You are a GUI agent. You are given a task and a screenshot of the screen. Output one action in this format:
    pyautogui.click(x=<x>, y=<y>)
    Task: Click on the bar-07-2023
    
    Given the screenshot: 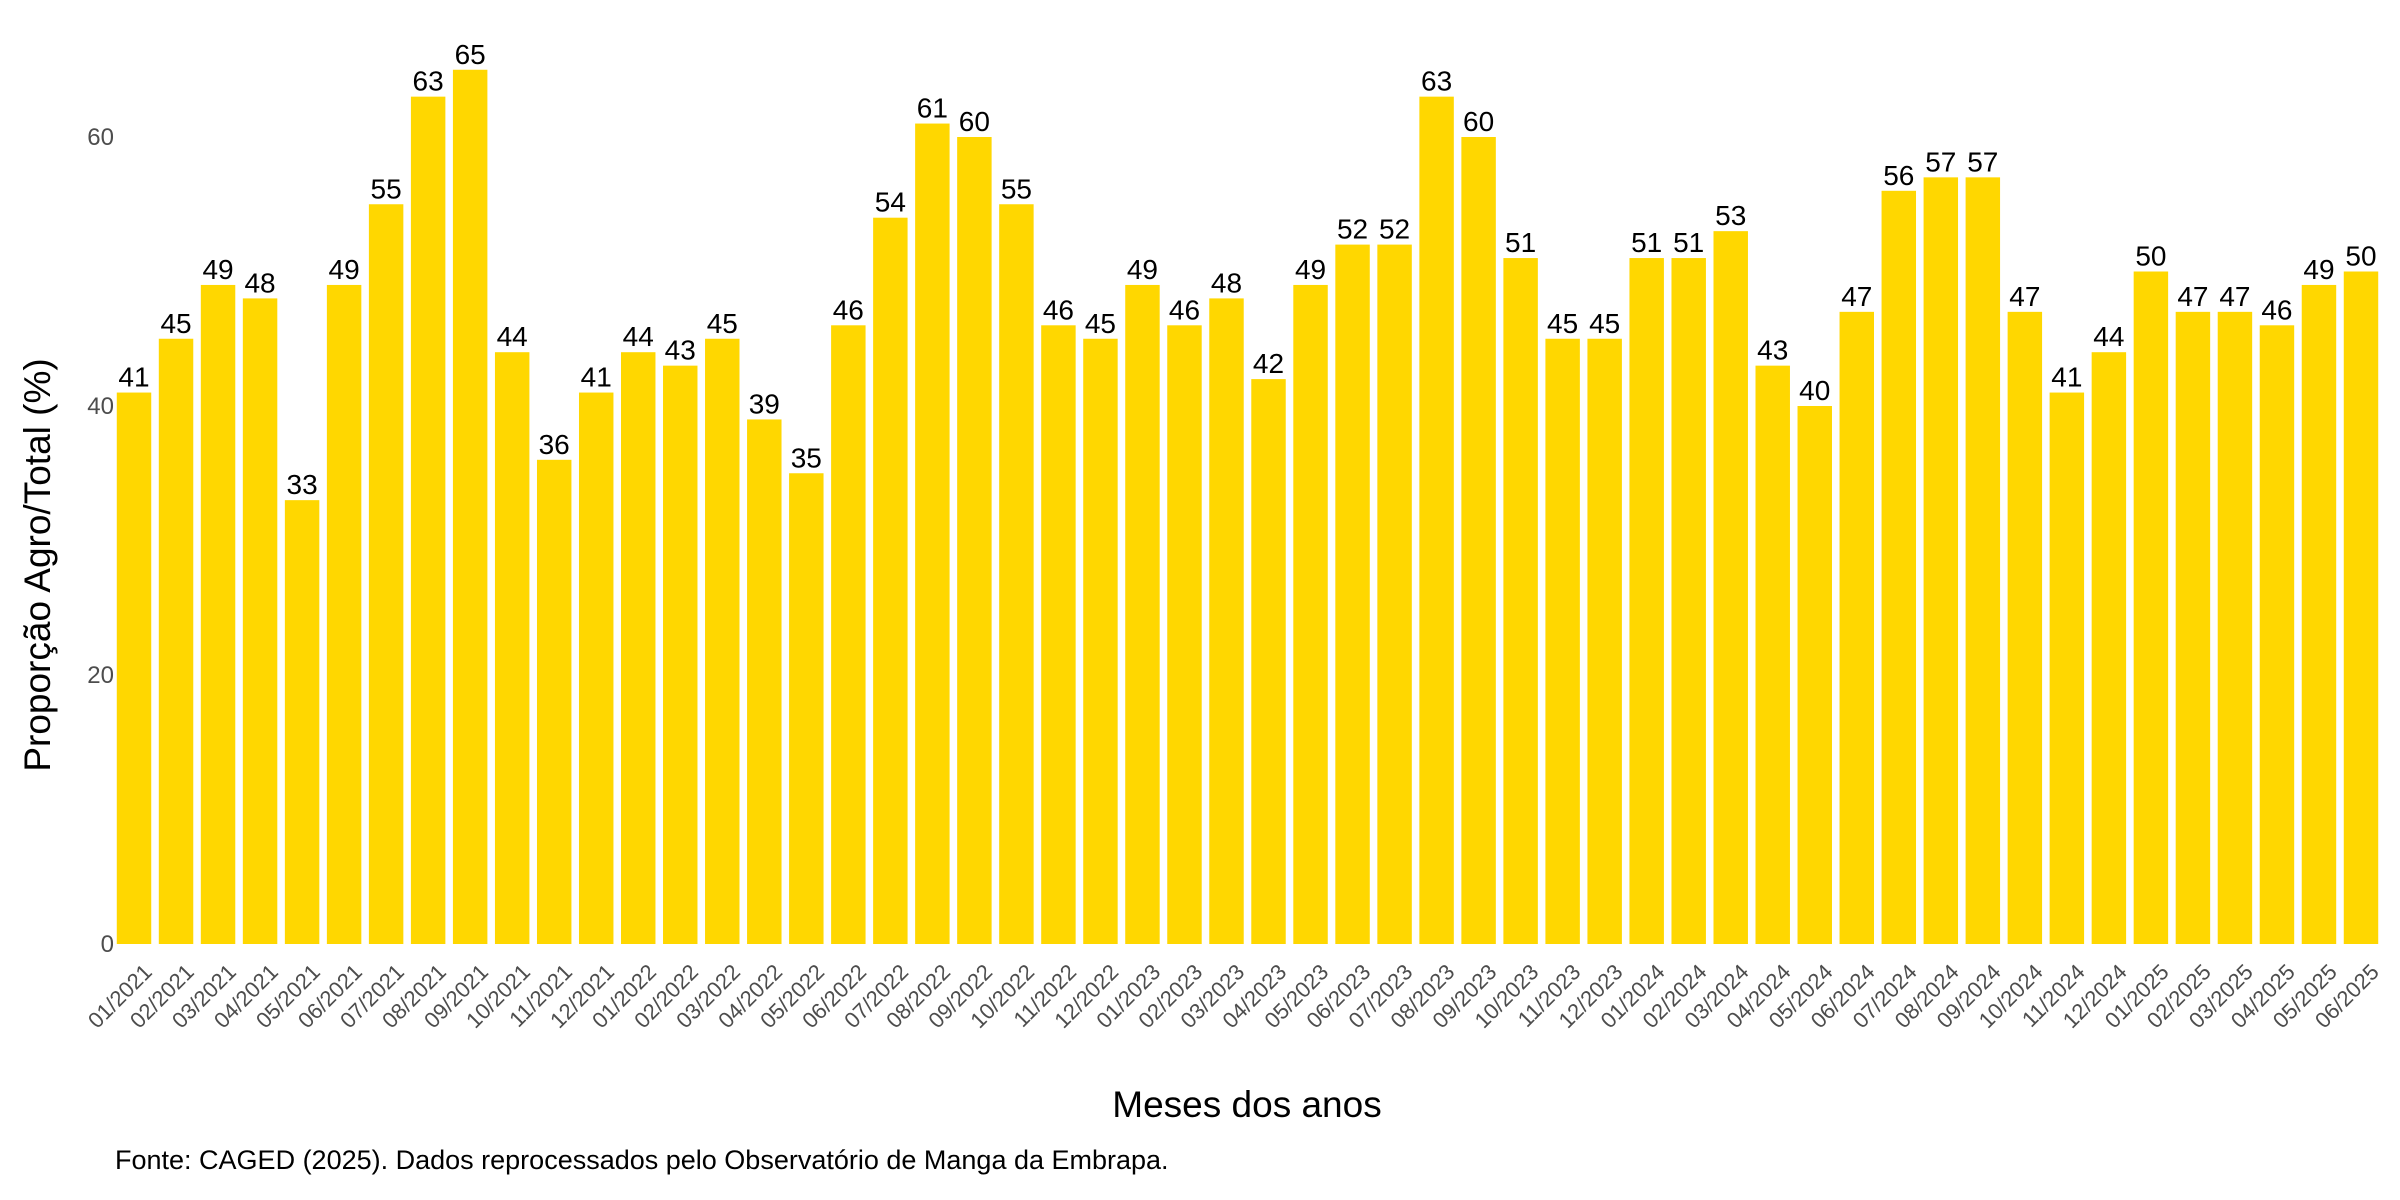 What is the action you would take?
    pyautogui.click(x=1394, y=594)
    